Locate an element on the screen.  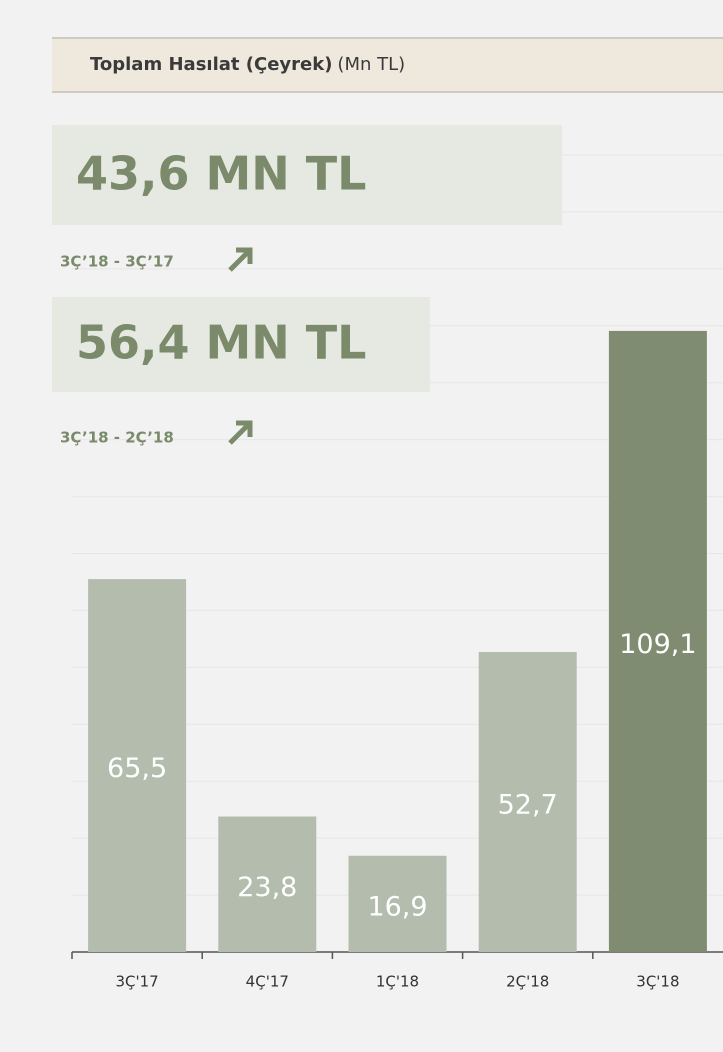
title: Toplam Hasılat (Çeyrek) is located at coordinates (211, 64).